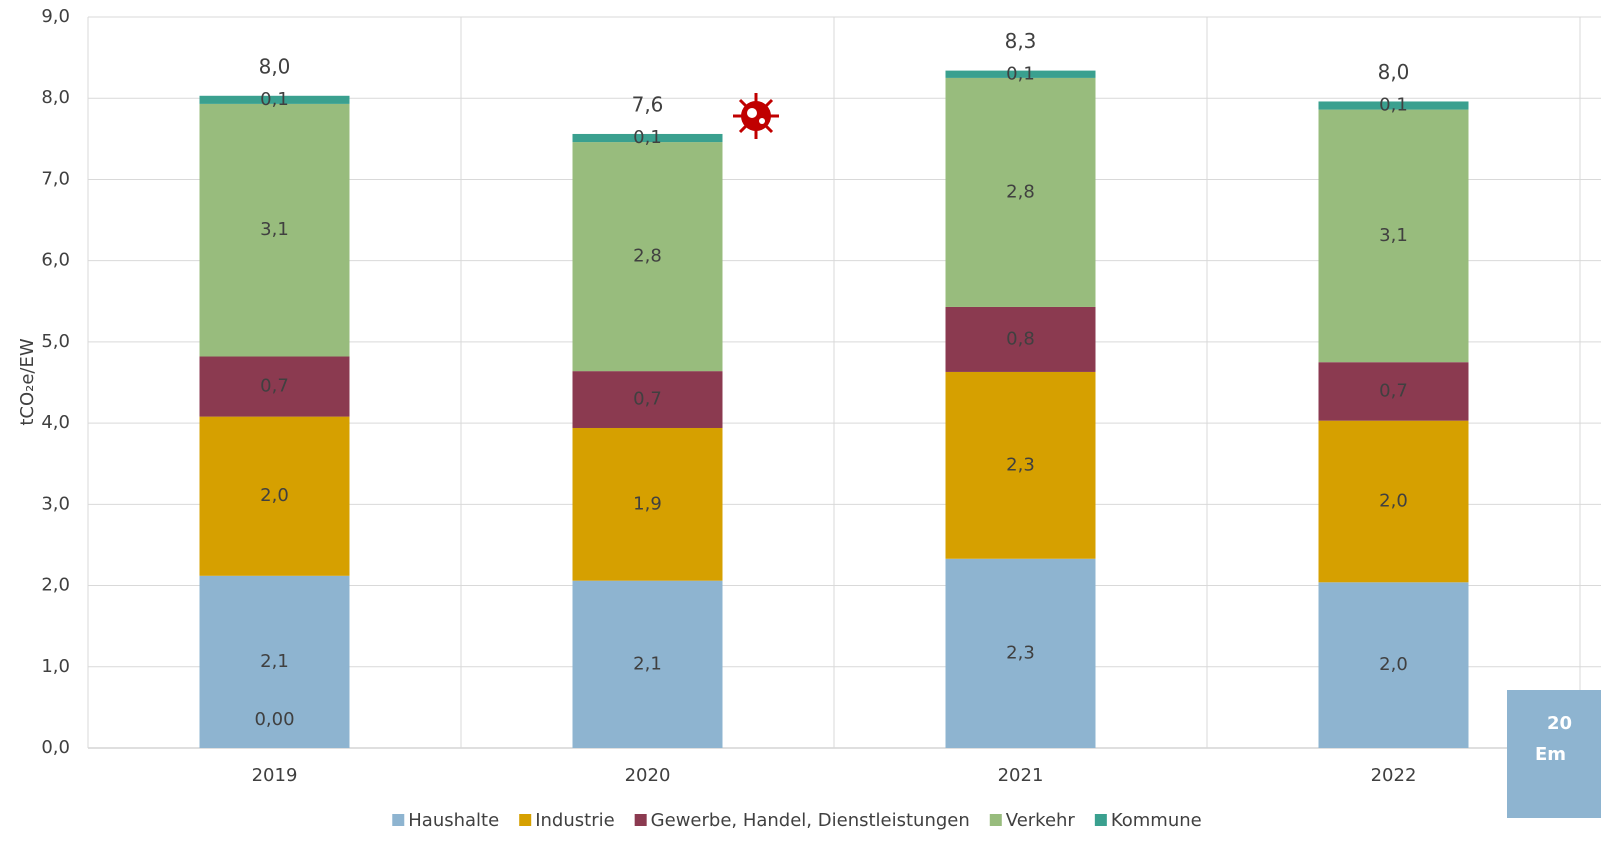  Describe the element at coordinates (756, 116) in the screenshot. I see `covid-icon` at that location.